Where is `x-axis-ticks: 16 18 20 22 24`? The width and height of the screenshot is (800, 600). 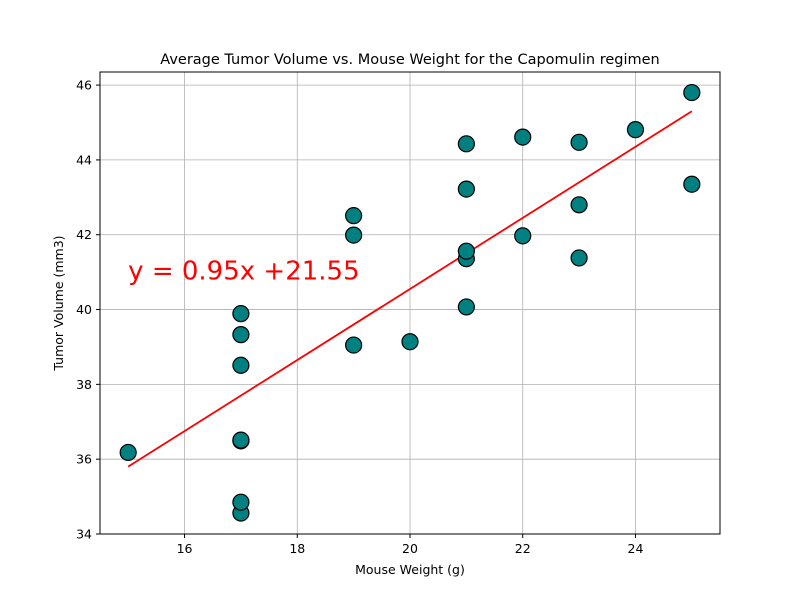
x-axis-ticks: 16 18 20 22 24 is located at coordinates (410, 545).